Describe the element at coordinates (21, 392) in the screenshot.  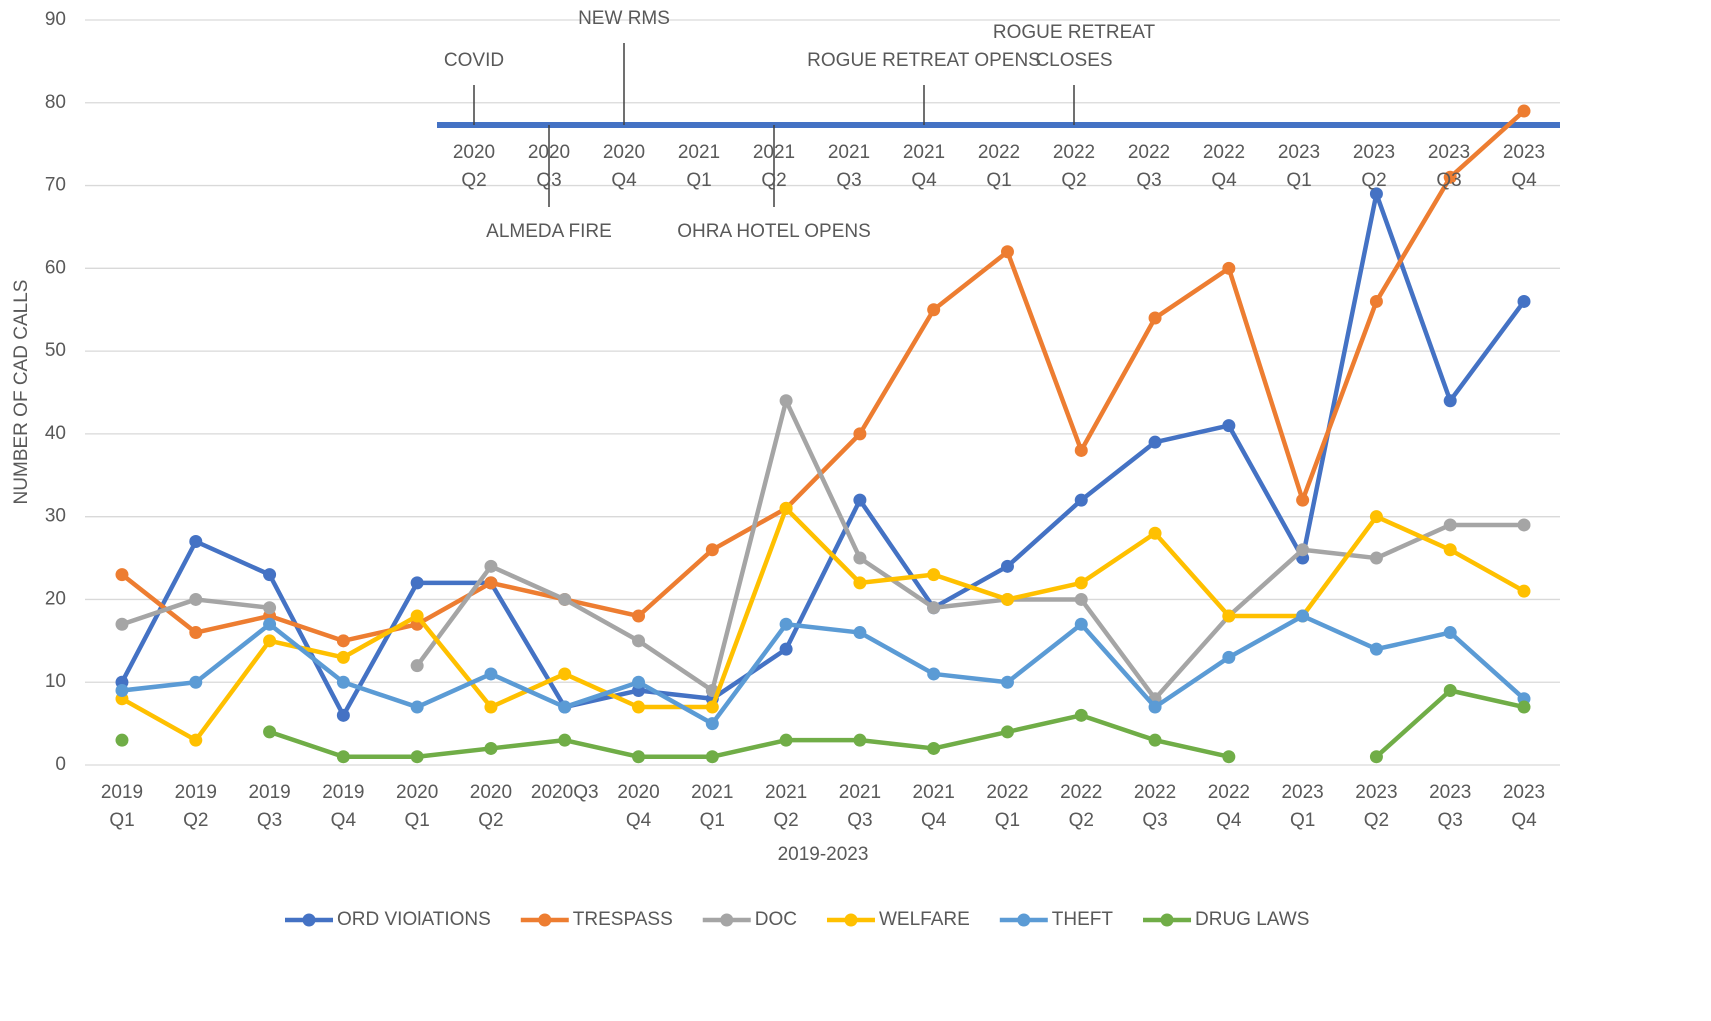
I see `y-axis-title: NUMBER OF CAD CALLS` at that location.